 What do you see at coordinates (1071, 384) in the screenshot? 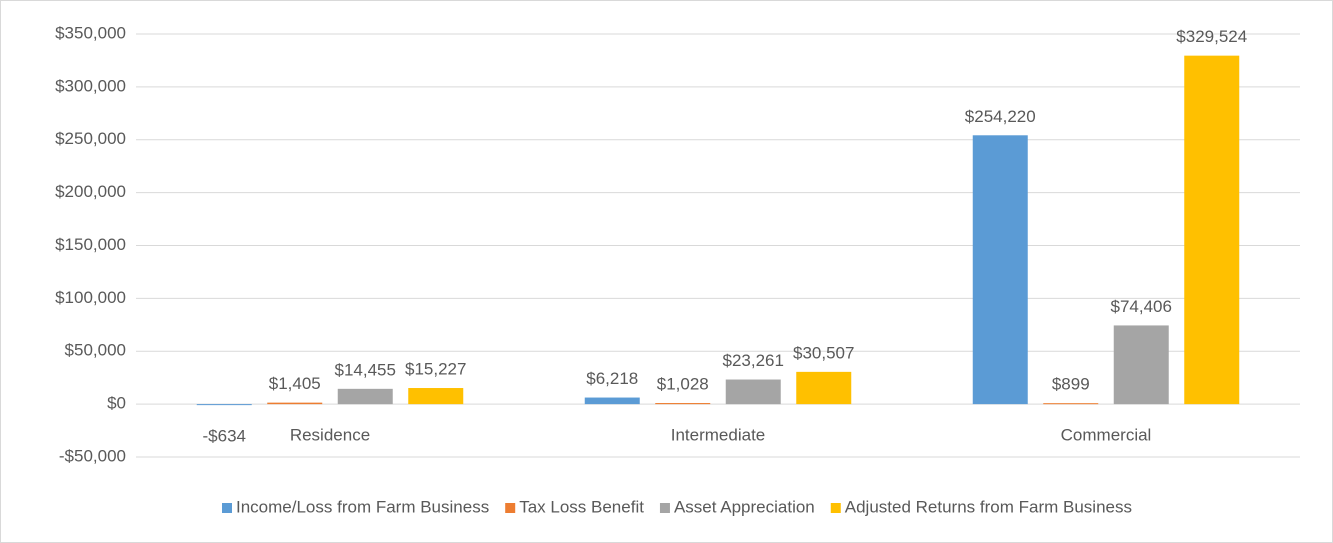
I see `data-label: $899` at bounding box center [1071, 384].